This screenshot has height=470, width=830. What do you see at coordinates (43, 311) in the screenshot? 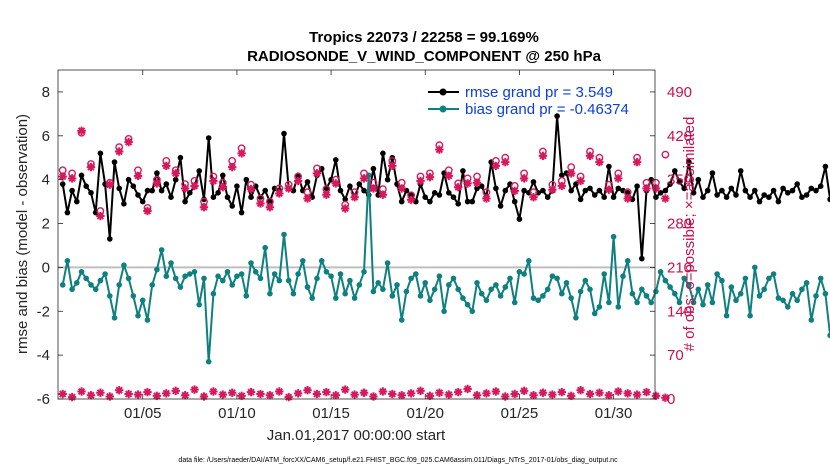
I see `y-tick-label-left: -2` at bounding box center [43, 311].